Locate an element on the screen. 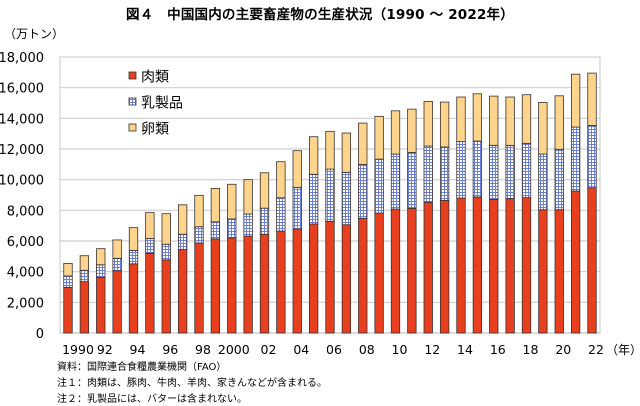 The height and width of the screenshot is (406, 640). x-tick-label: 18 is located at coordinates (531, 349).